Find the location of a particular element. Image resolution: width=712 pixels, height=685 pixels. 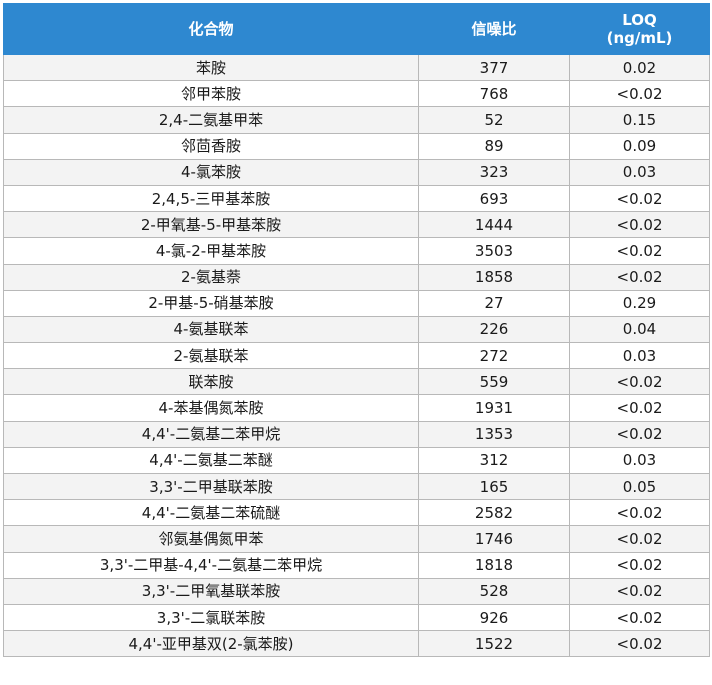

cell-loq: 0.29 is located at coordinates (639, 303).